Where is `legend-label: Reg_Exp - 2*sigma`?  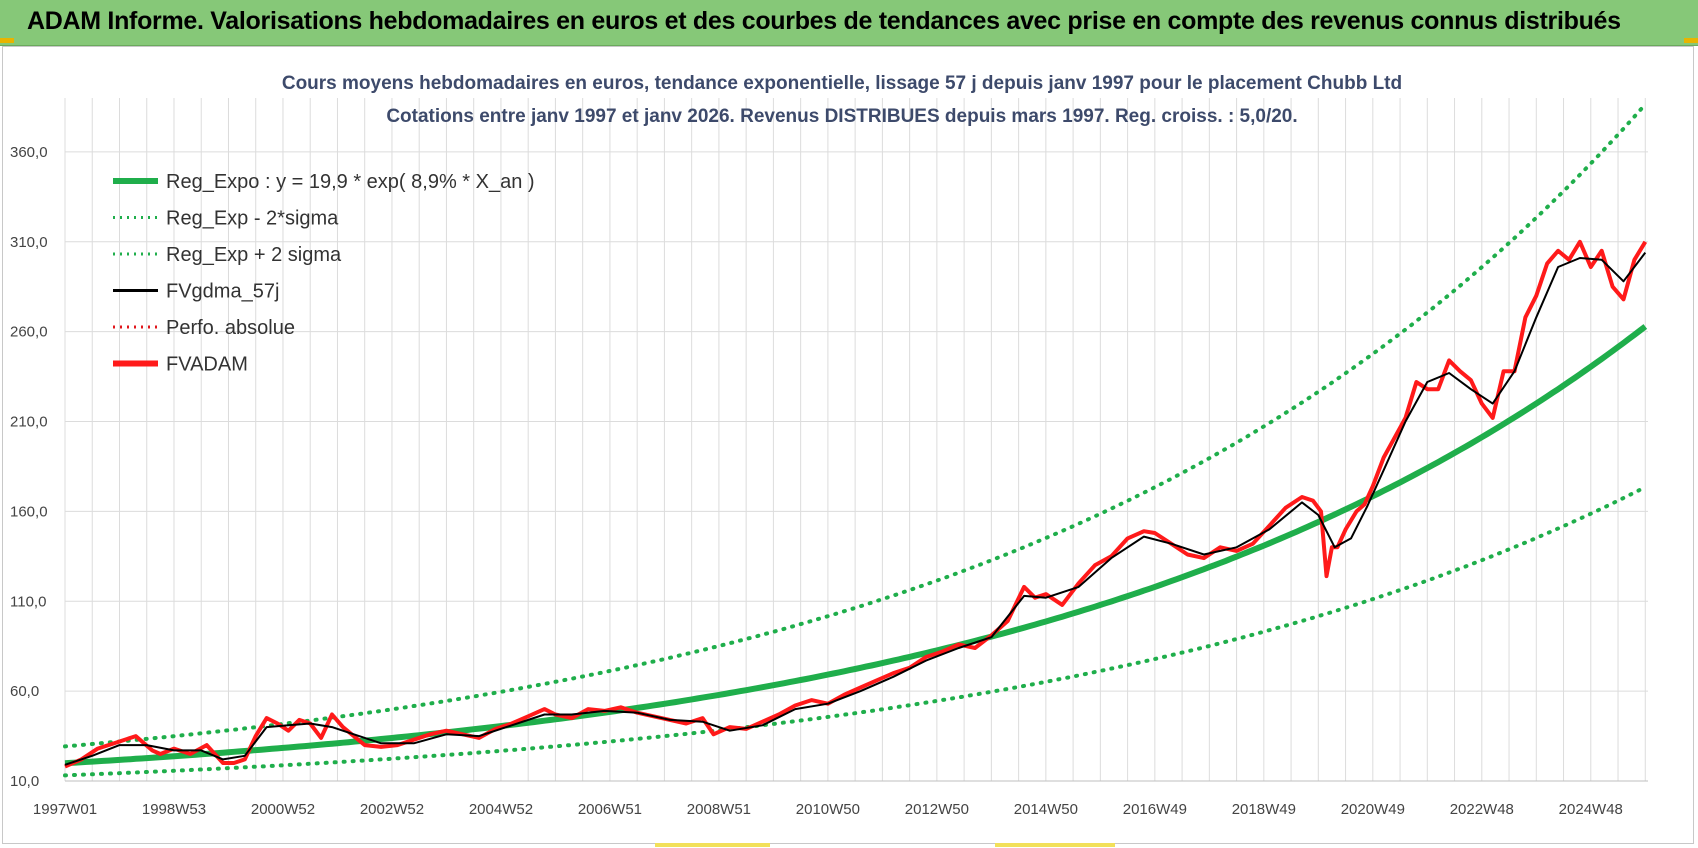
legend-label: Reg_Exp - 2*sigma is located at coordinates (252, 219).